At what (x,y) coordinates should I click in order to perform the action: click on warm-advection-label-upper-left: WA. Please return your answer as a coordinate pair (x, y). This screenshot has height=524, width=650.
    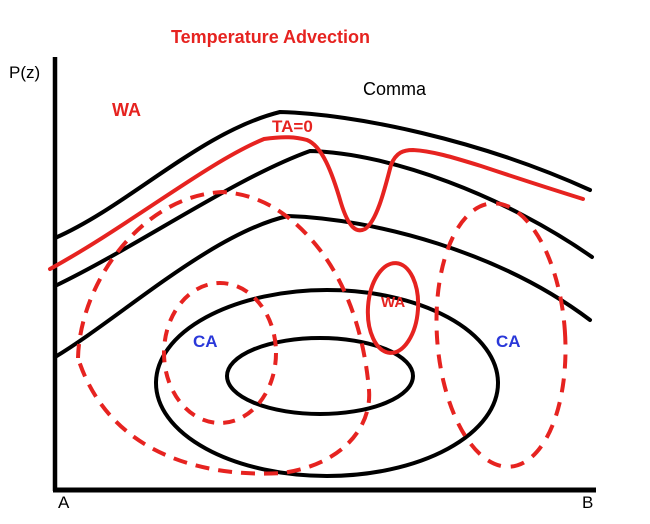
    Looking at the image, I should click on (126, 110).